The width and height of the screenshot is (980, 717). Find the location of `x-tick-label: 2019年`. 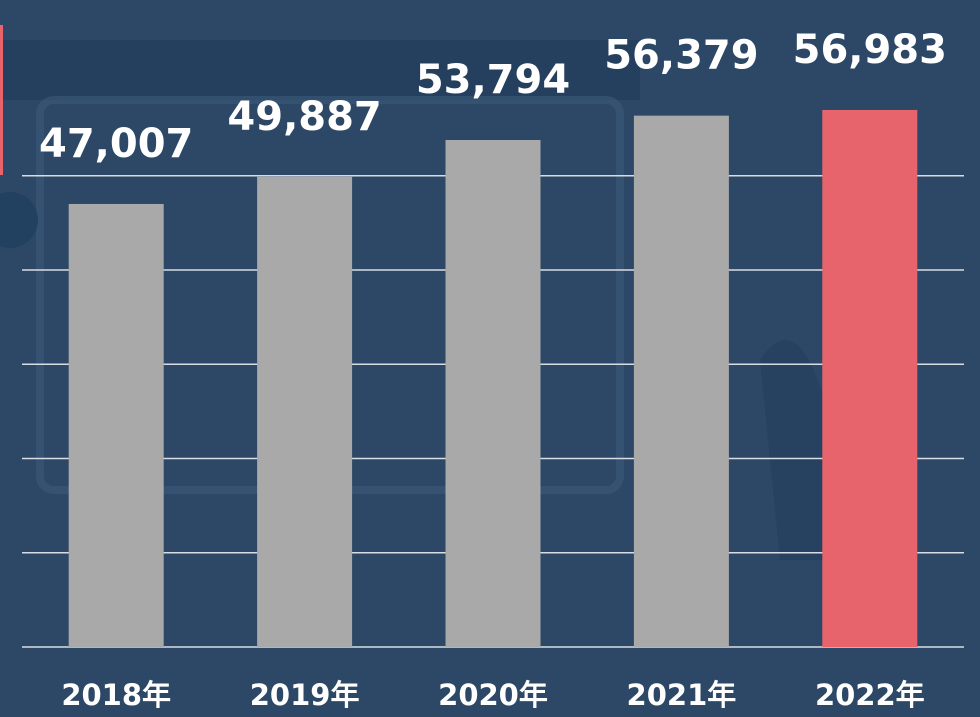

x-tick-label: 2019年 is located at coordinates (305, 695).